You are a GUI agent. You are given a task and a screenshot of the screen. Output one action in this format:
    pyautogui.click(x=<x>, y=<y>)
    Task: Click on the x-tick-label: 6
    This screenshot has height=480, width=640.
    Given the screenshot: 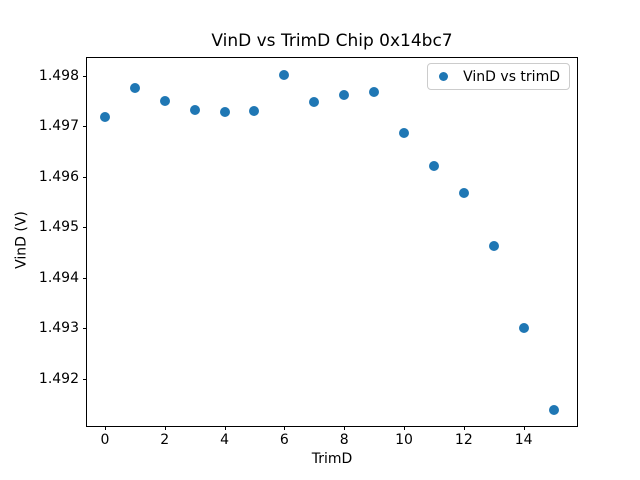 What is the action you would take?
    pyautogui.click(x=284, y=440)
    